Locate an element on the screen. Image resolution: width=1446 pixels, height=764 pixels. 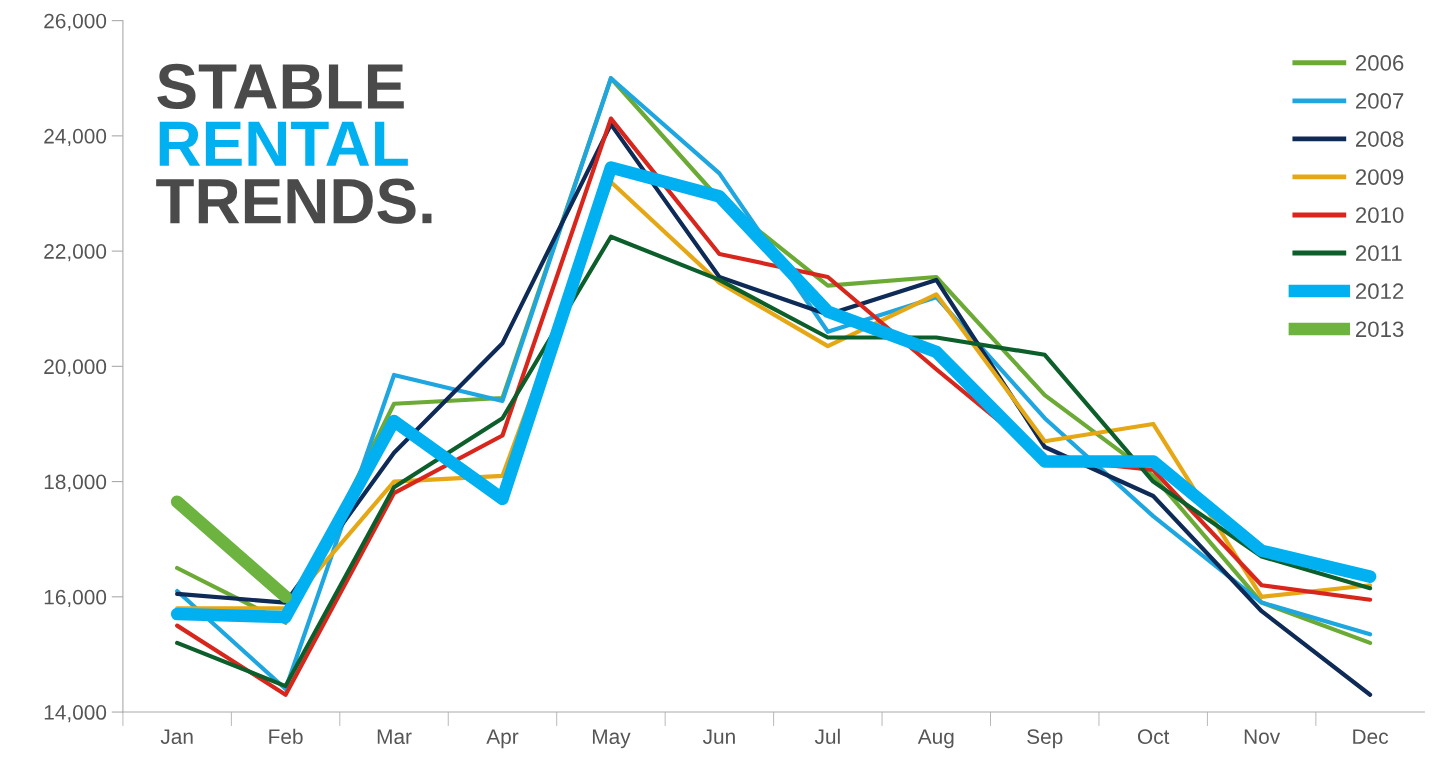
x-tick-label: Jun is located at coordinates (718, 737).